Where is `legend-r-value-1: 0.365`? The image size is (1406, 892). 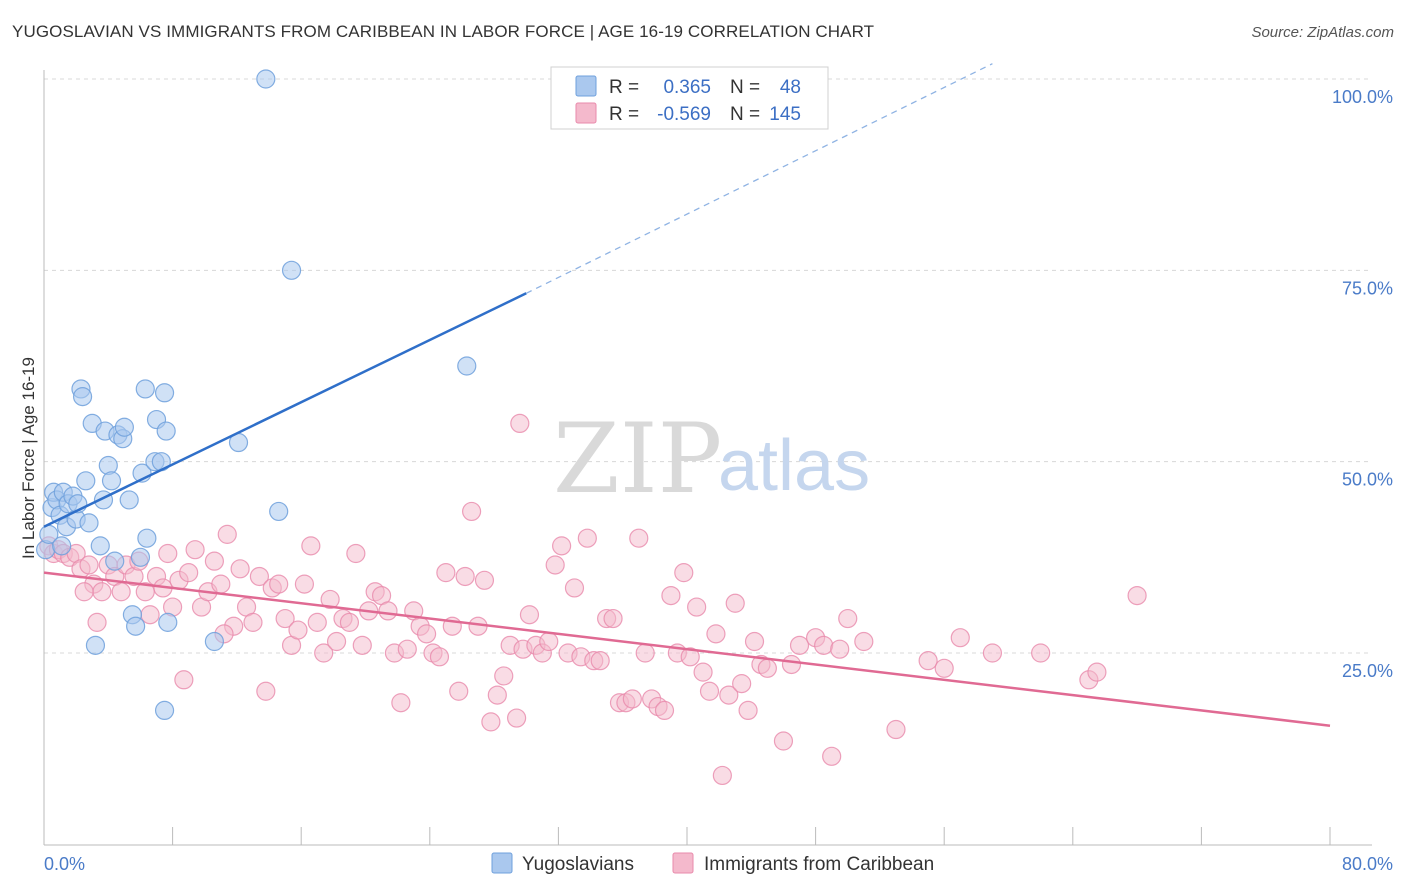
legend-r-value-1: 0.365 is located at coordinates (687, 87).